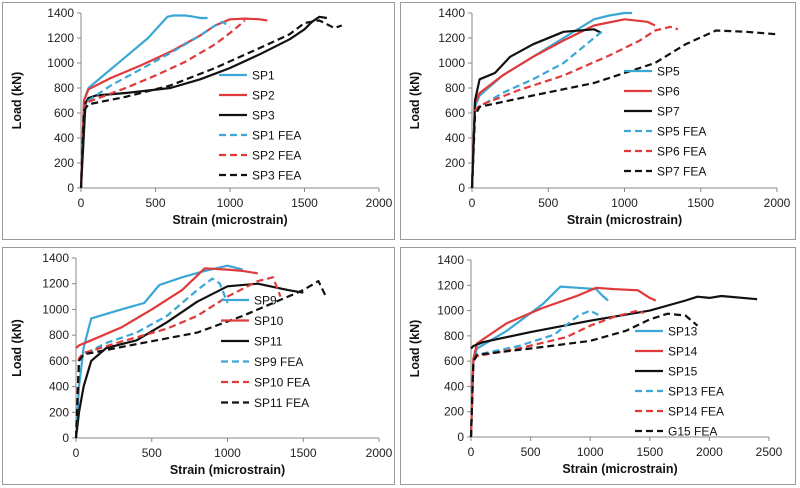 This screenshot has width=800, height=488. What do you see at coordinates (668, 112) in the screenshot?
I see `legend-label: SP7` at bounding box center [668, 112].